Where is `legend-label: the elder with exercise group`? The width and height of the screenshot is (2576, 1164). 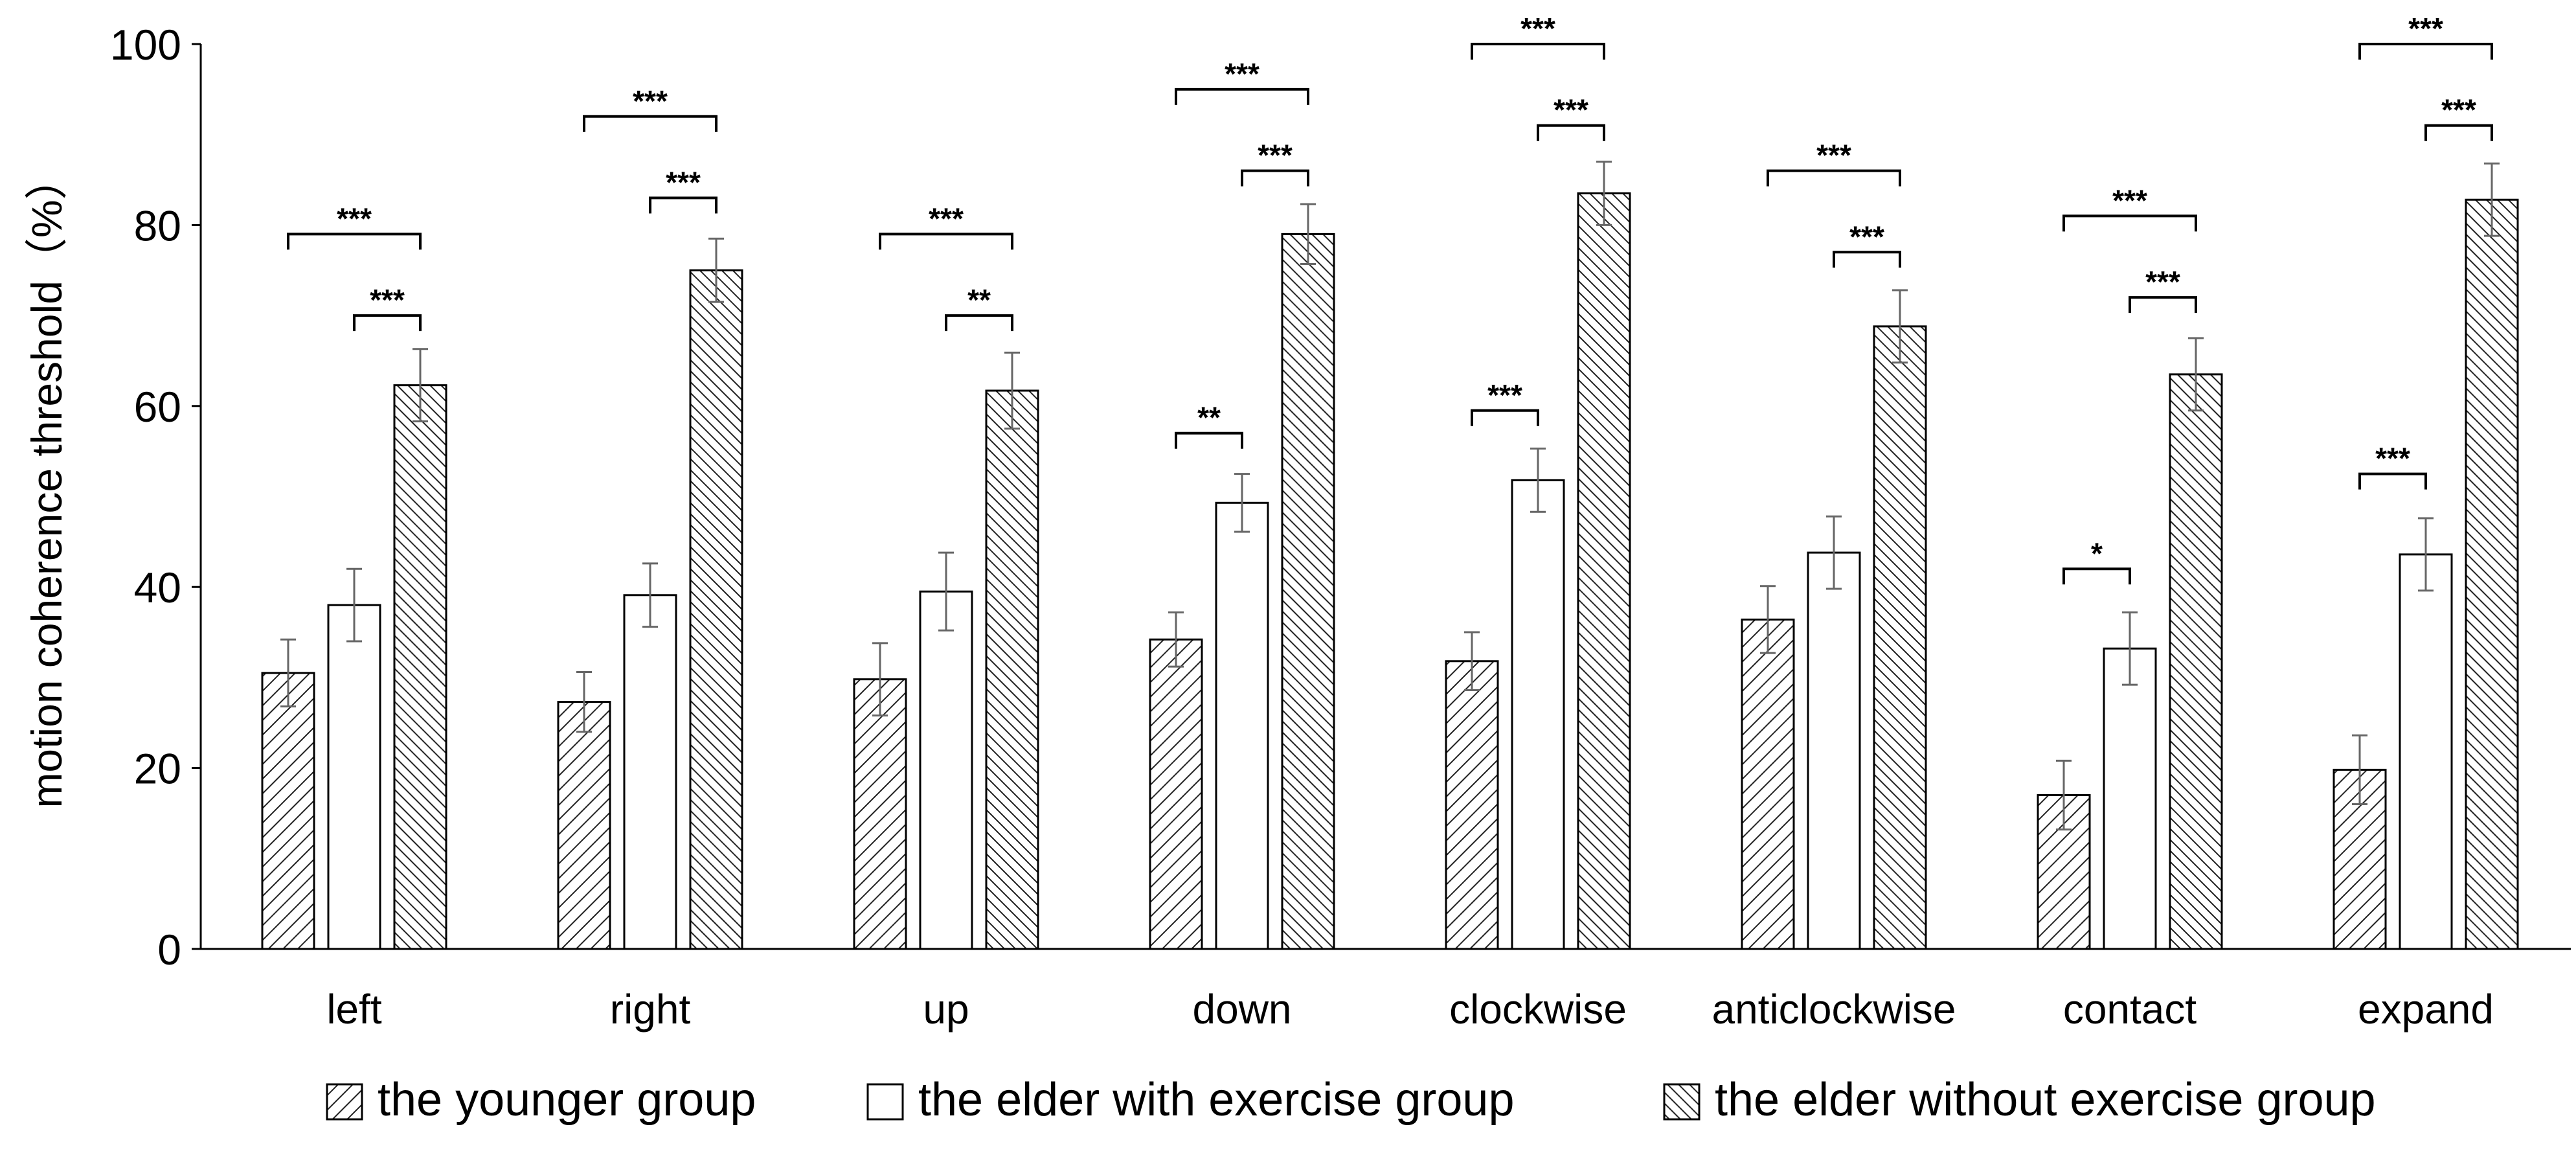
legend-label: the elder with exercise group is located at coordinates (1216, 1100).